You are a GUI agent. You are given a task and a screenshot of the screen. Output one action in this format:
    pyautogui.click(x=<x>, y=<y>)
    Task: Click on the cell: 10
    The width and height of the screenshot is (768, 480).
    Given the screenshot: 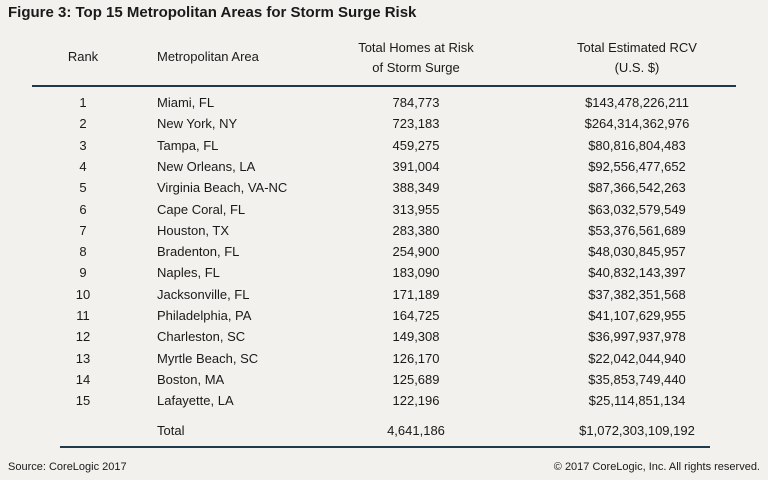 What is the action you would take?
    pyautogui.click(x=83, y=294)
    